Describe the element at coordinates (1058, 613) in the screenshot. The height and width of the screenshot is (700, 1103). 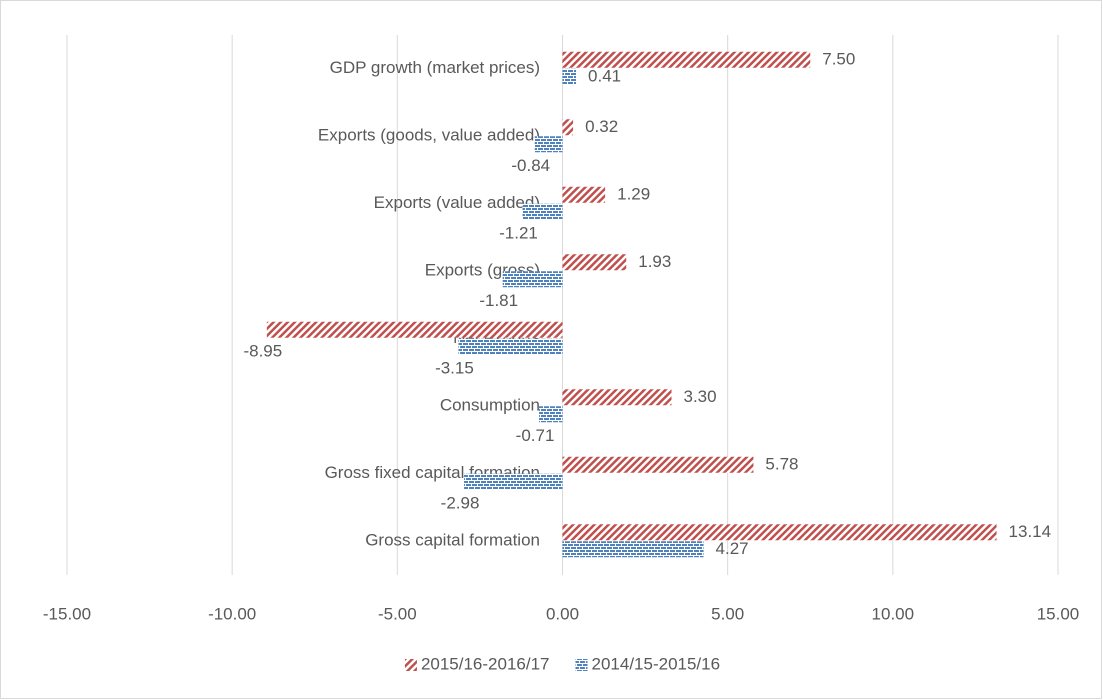
I see `x-tick-label: 15.00` at that location.